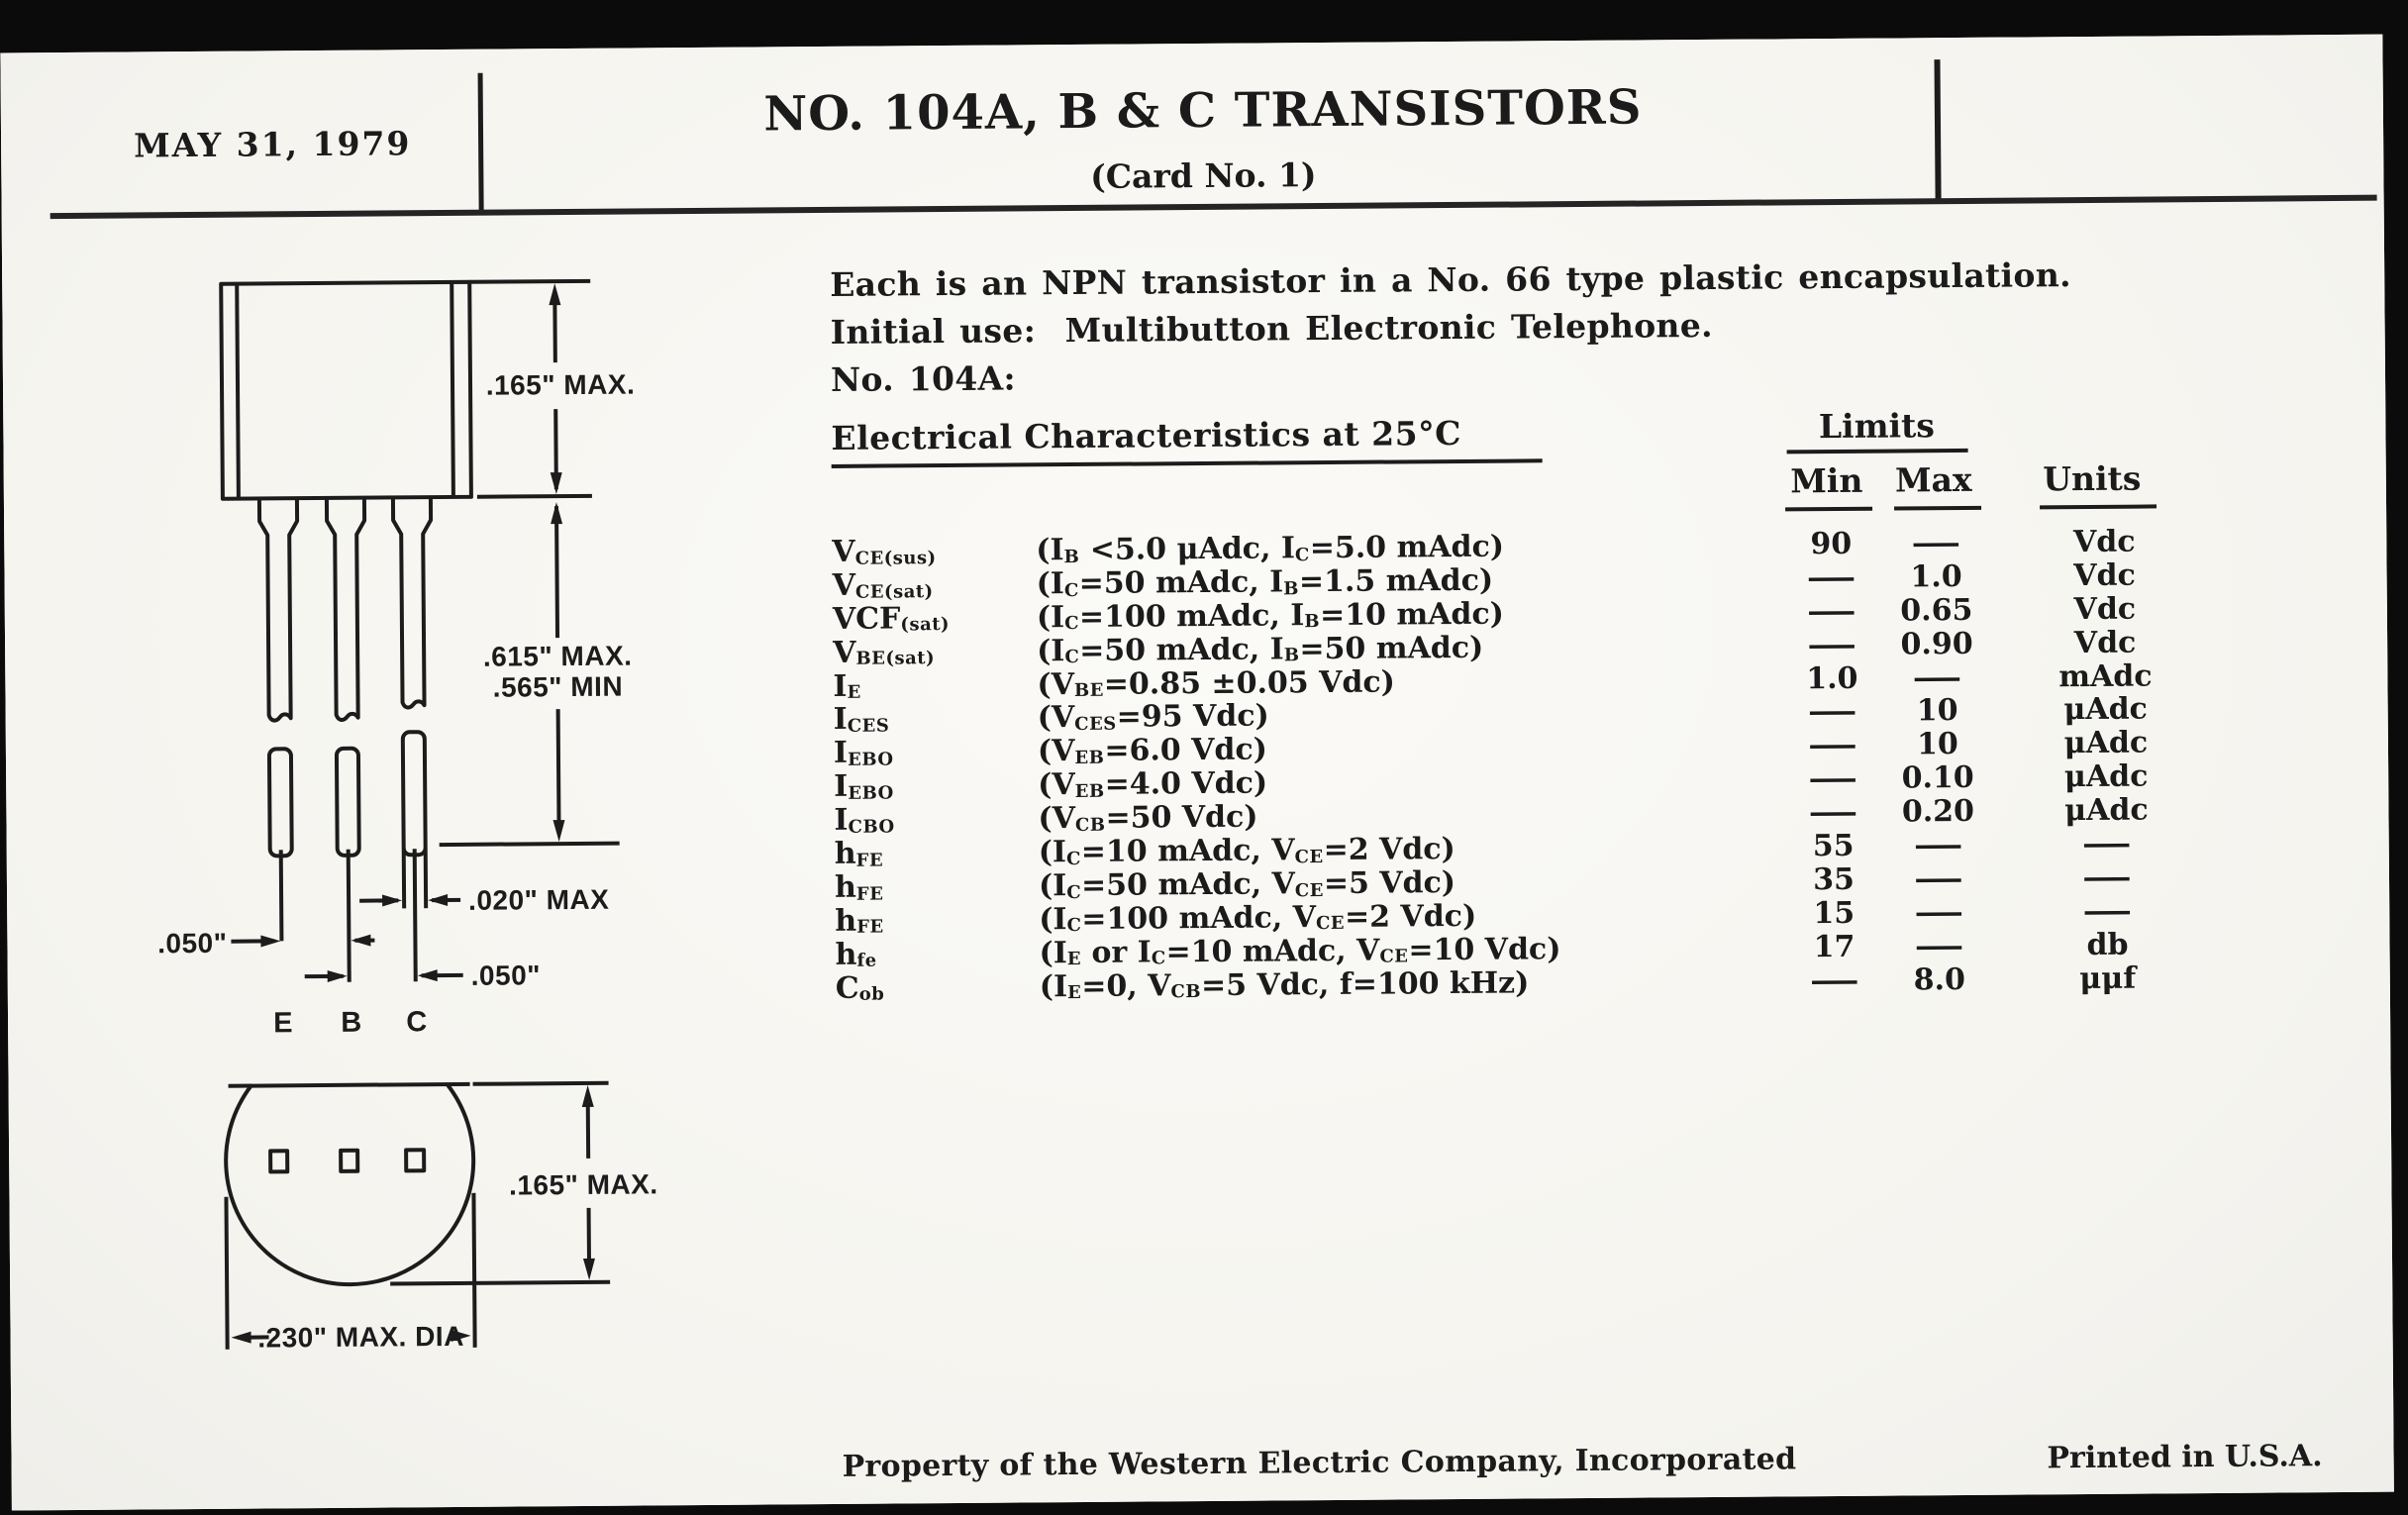  Describe the element at coordinates (884, 653) in the screenshot. I see `param-symbol: VBE(sat)` at that location.